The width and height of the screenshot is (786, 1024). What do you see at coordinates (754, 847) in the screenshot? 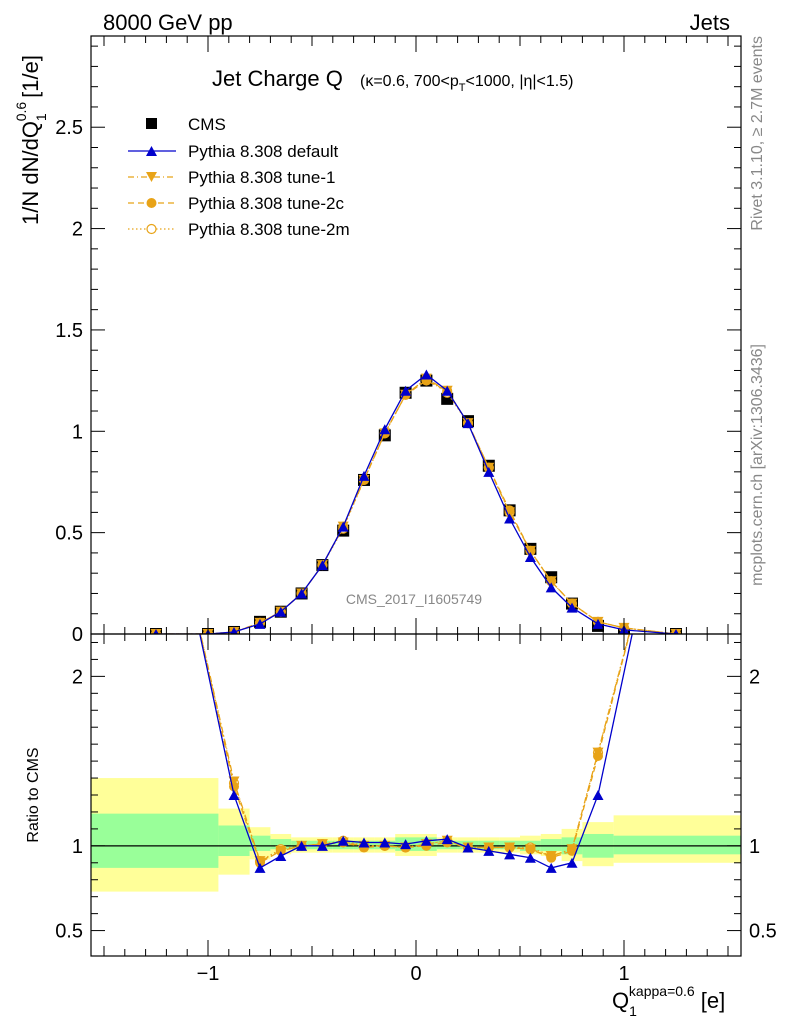
I see `ratio-ytick-label-right: 1` at bounding box center [754, 847].